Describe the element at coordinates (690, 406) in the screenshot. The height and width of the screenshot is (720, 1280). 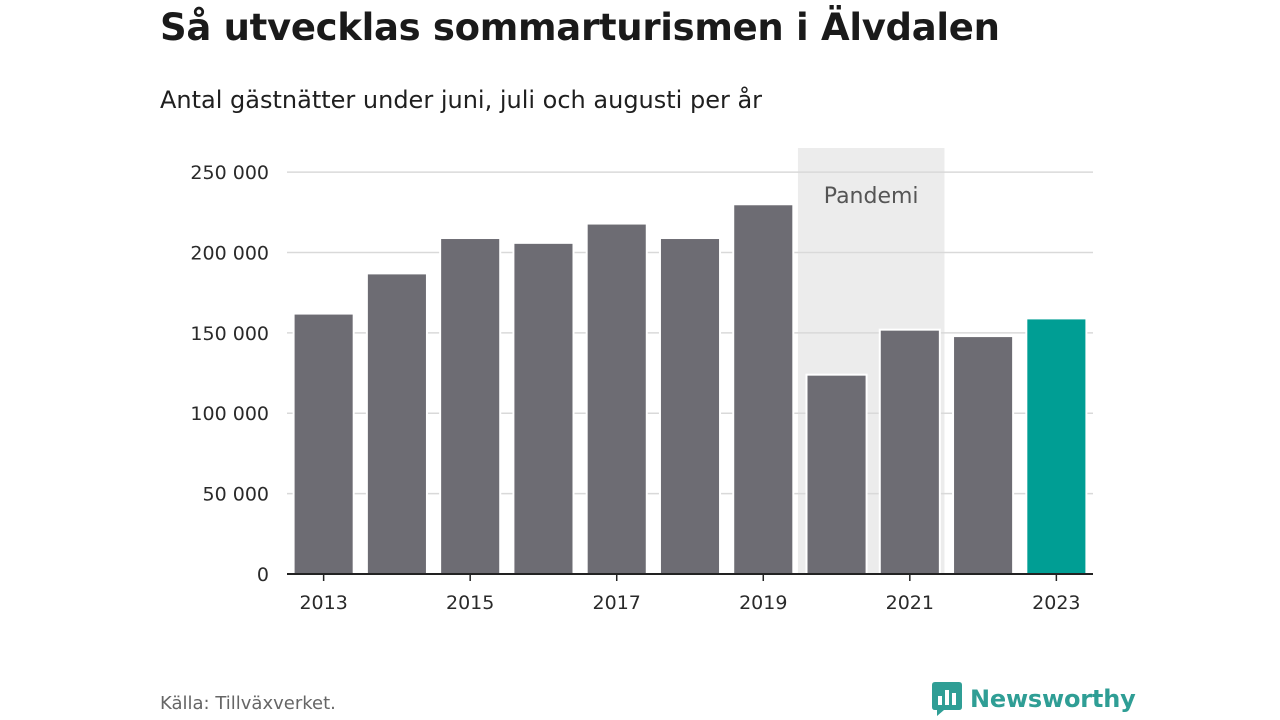
I see `bar-2018` at that location.